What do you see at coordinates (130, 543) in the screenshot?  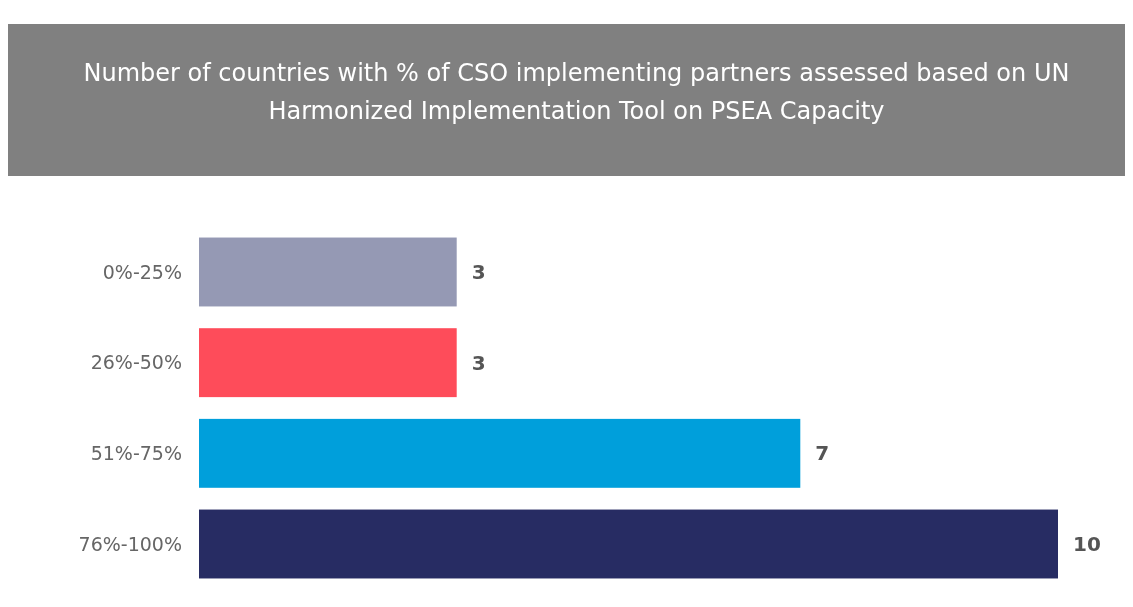 I see `y-tick-label: 76%-100%` at bounding box center [130, 543].